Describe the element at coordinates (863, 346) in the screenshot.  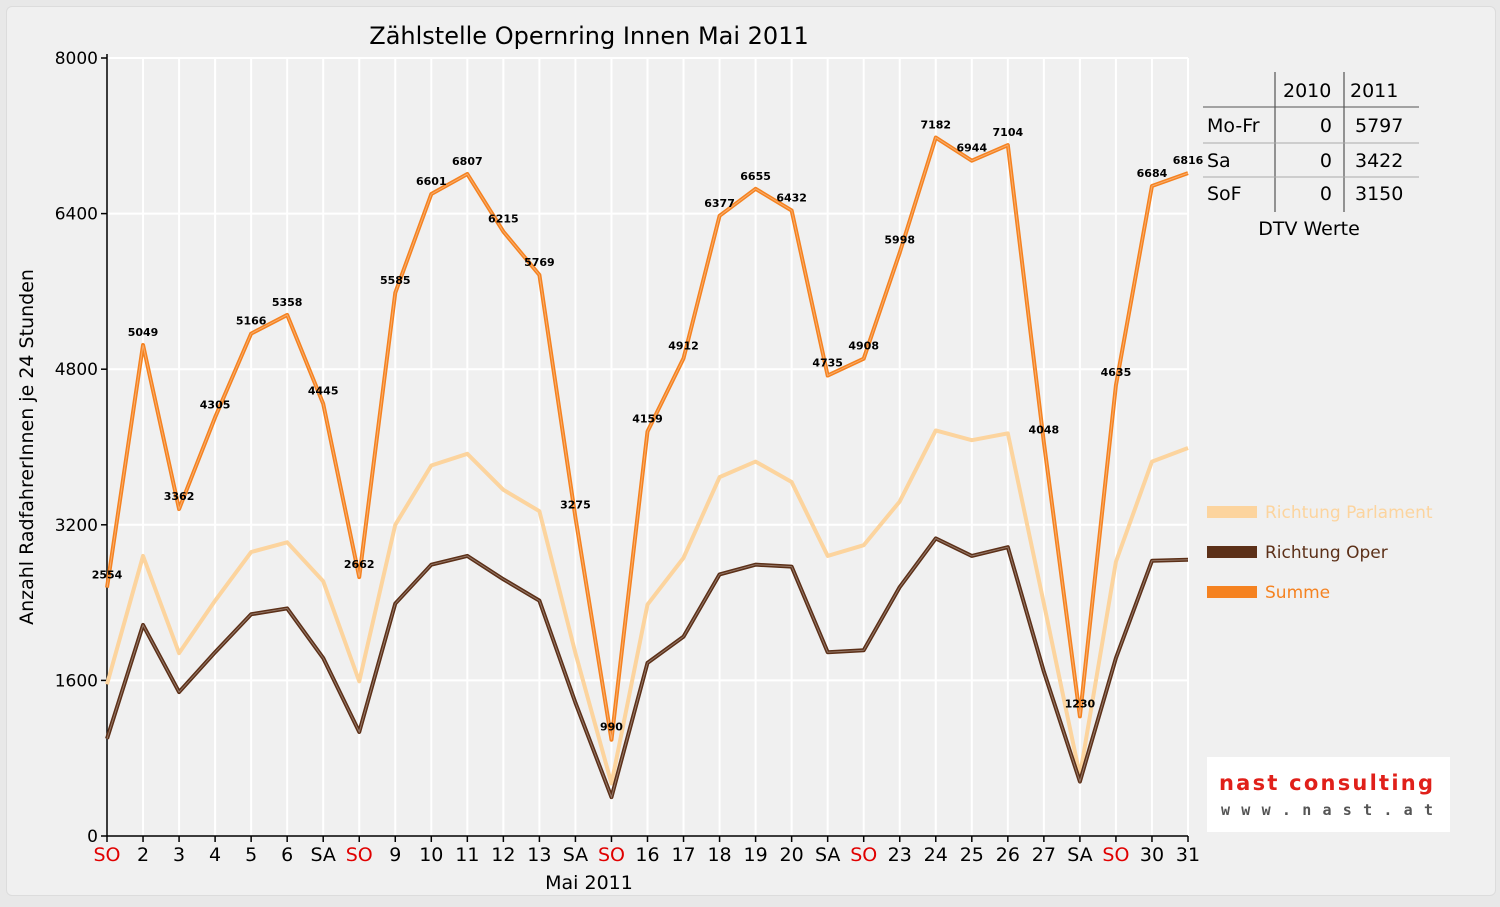
I see `data-label: 4908` at that location.